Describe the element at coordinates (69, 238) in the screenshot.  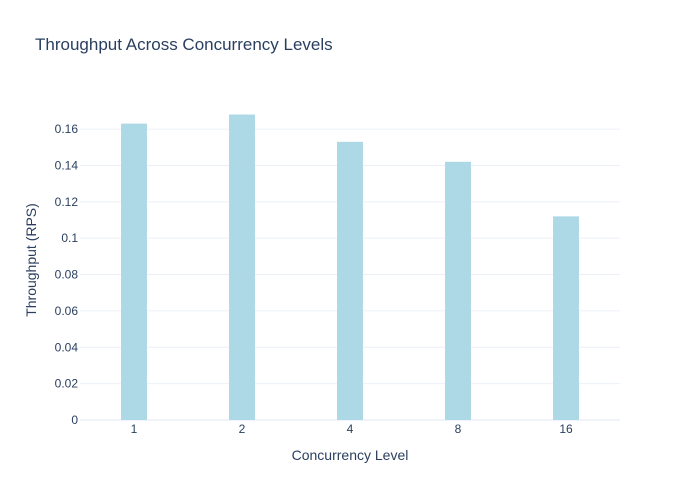
I see `y-tick-label: 0.1` at that location.